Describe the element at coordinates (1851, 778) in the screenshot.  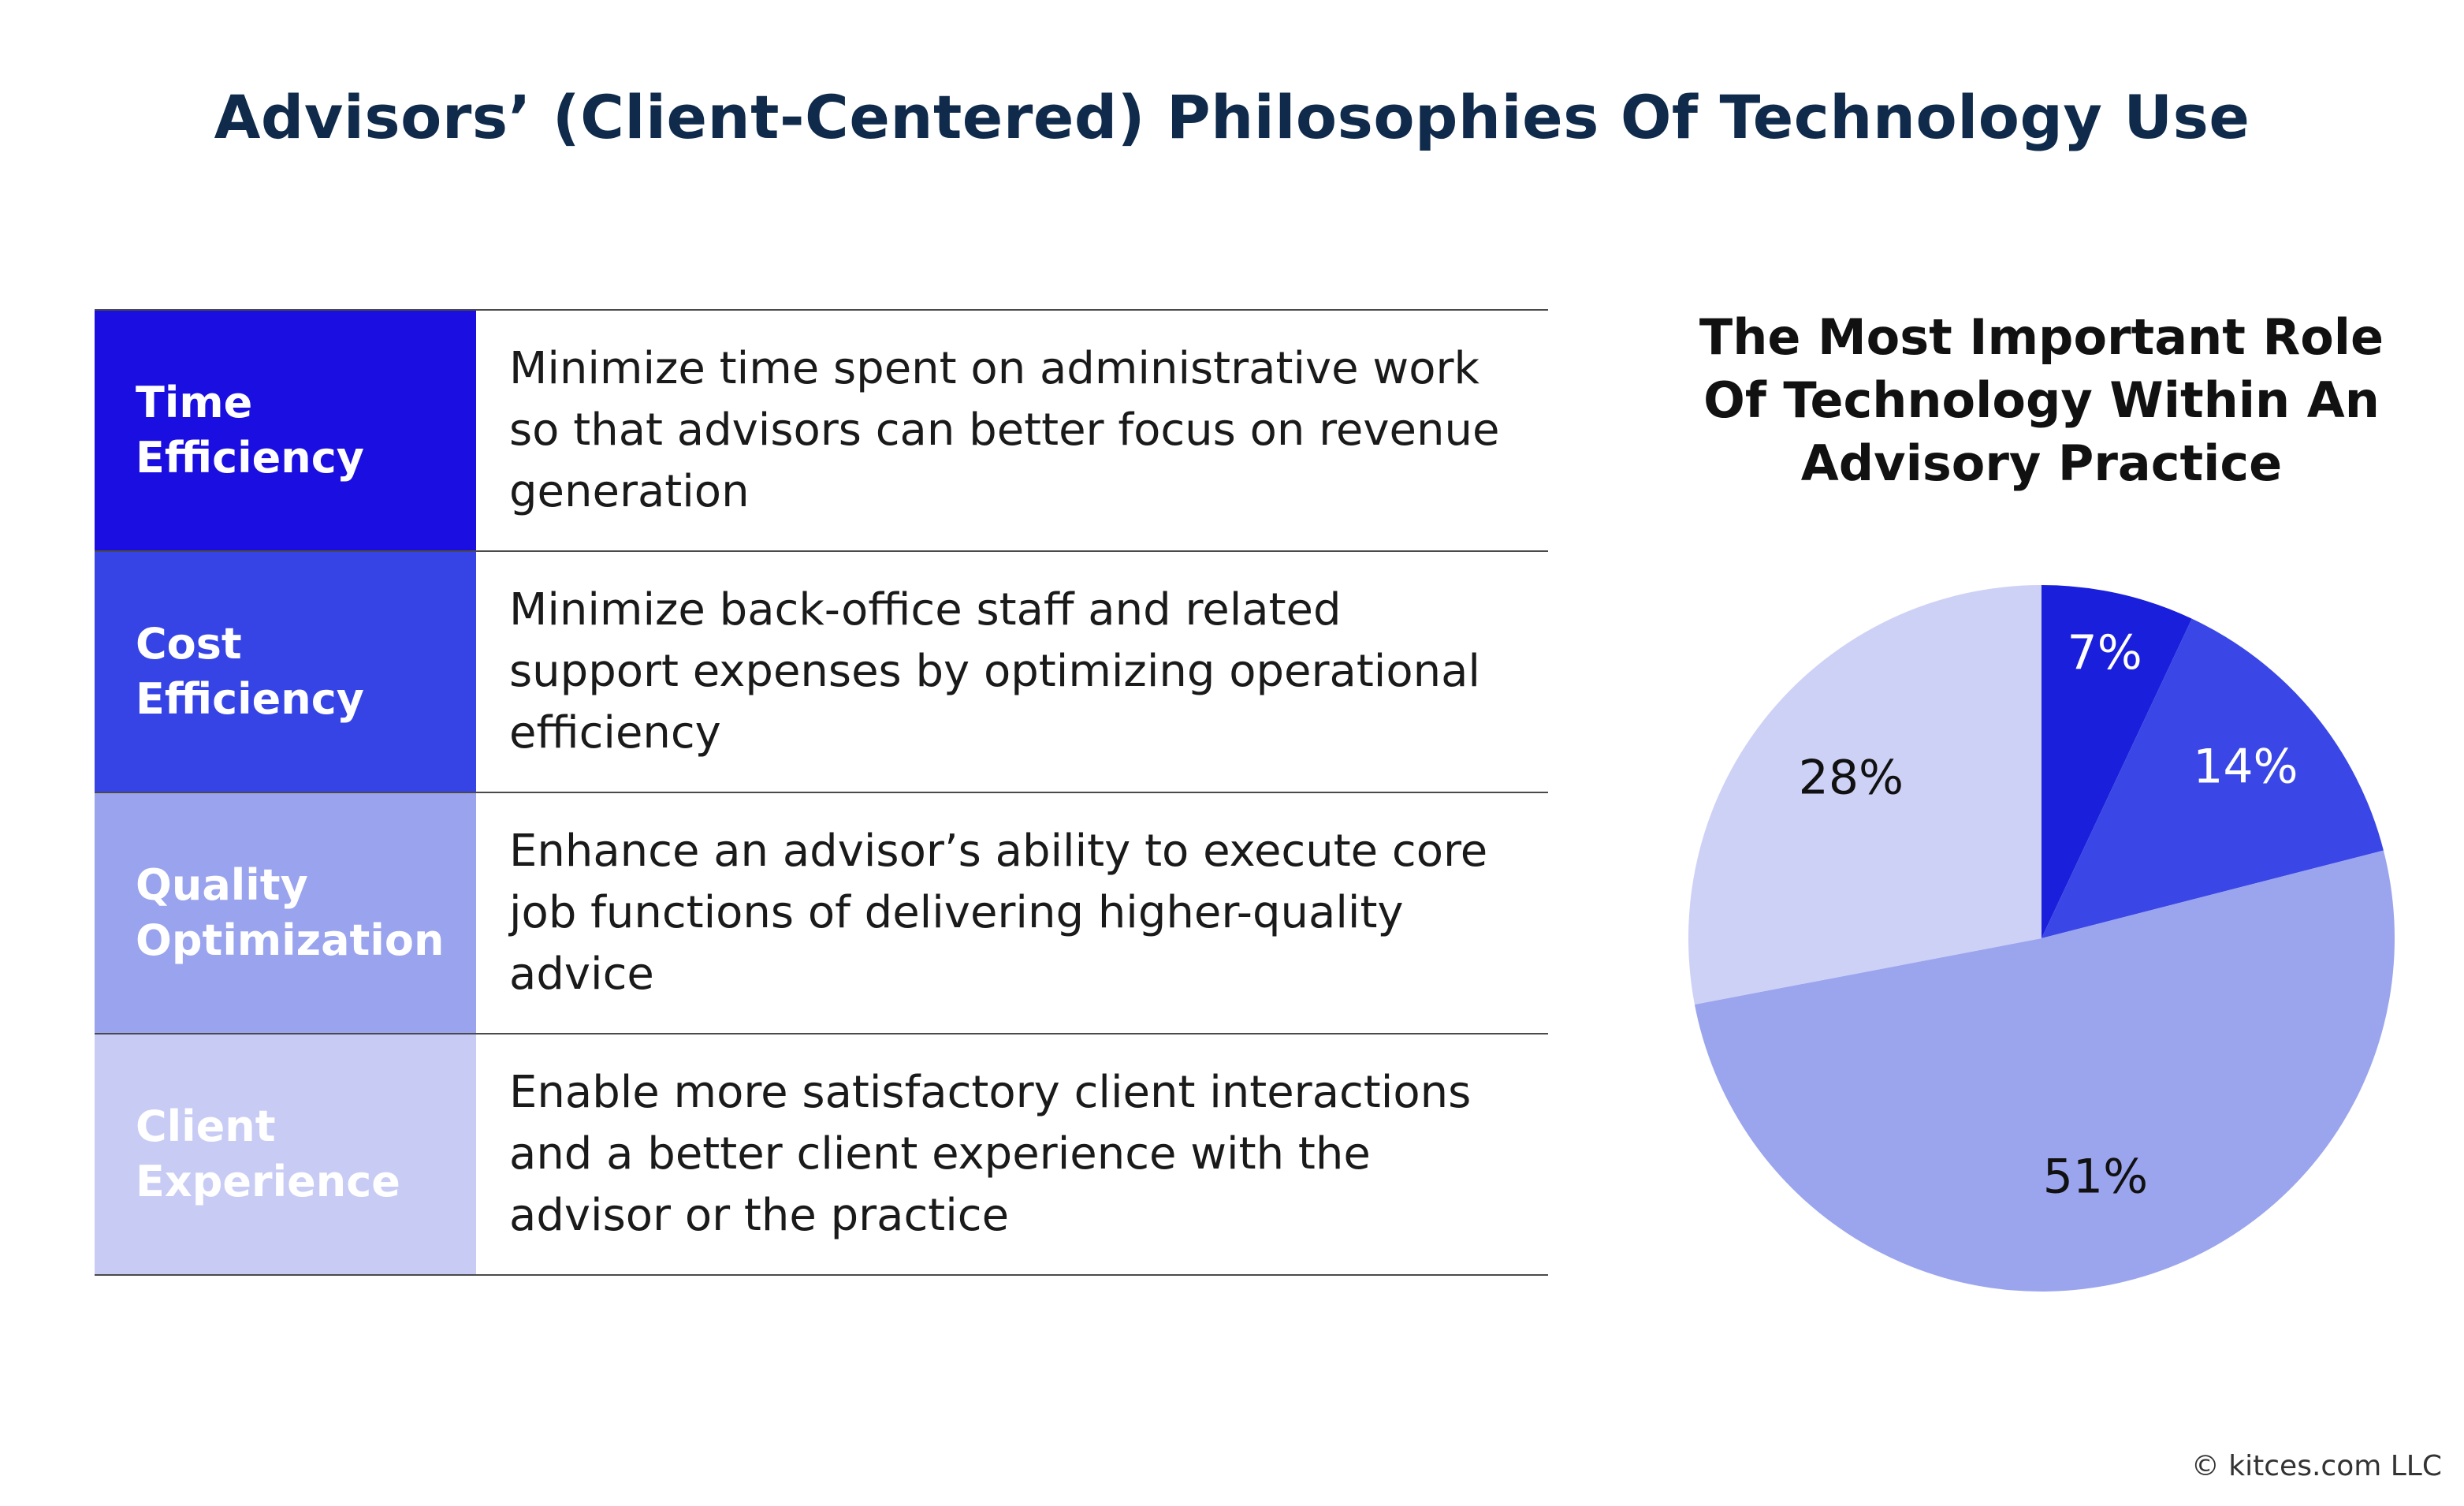
I see `pie-data-label: 28%` at that location.